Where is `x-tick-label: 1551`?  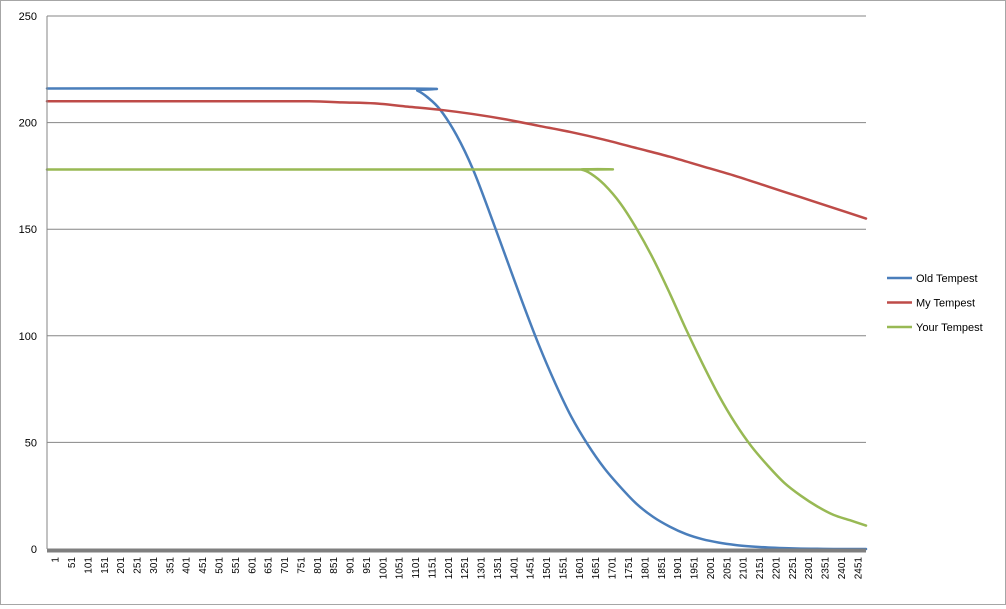 x-tick-label: 1551 is located at coordinates (563, 568).